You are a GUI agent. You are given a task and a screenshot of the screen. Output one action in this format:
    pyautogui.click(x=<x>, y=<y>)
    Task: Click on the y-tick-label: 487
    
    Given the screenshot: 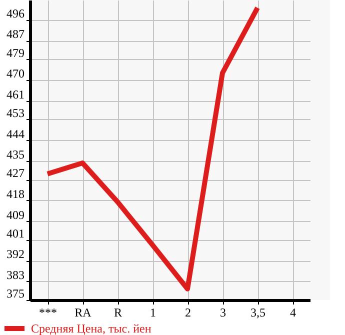 What is the action you would take?
    pyautogui.click(x=15, y=34)
    